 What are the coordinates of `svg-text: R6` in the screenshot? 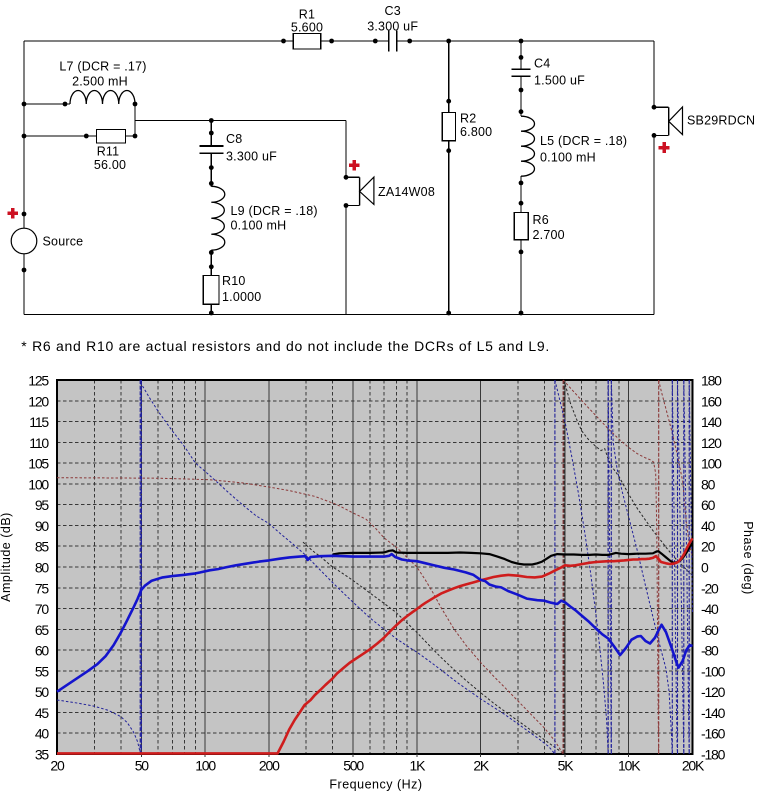 It's located at (541, 220).